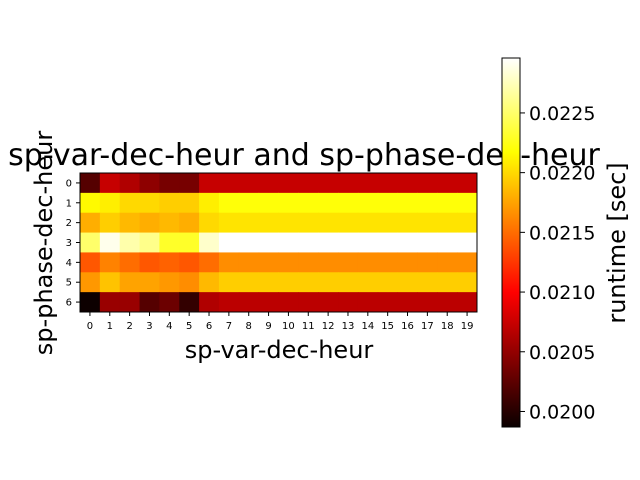 The height and width of the screenshot is (480, 640). What do you see at coordinates (557, 263) in the screenshot?
I see `colorbar-ticks: 0.0200 0.0205 0.0210 0.0215 0.0220 0.0225` at bounding box center [557, 263].